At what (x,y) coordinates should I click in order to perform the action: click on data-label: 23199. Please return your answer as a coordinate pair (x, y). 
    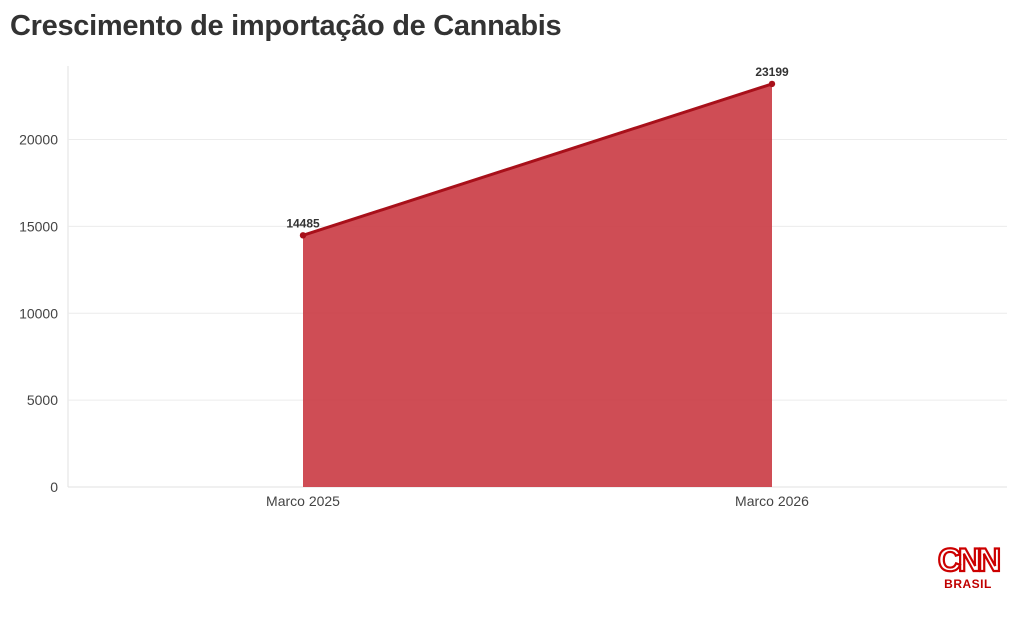
    Looking at the image, I should click on (772, 72).